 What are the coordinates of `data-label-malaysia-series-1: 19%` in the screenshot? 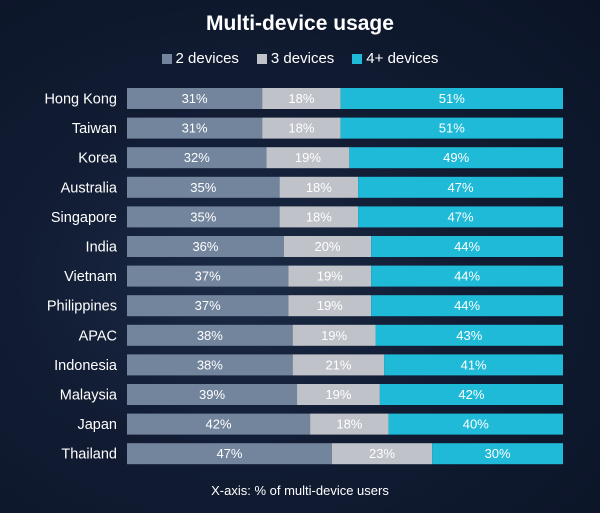 It's located at (338, 394).